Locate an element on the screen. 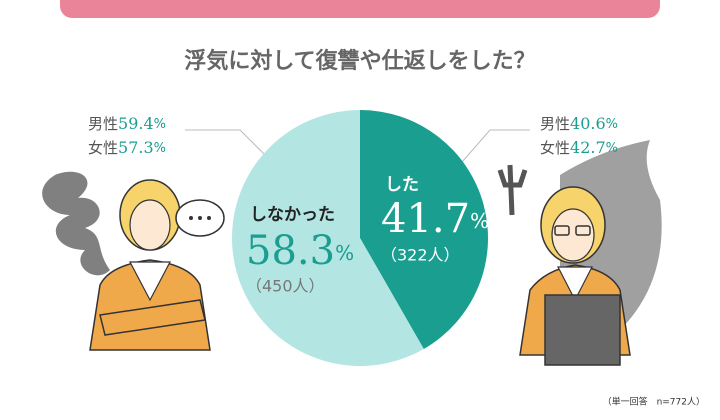 Image resolution: width=720 pixels, height=420 pixels. chart-title: 浮気に対して復讐や仕返しをした？ is located at coordinates (359, 61).